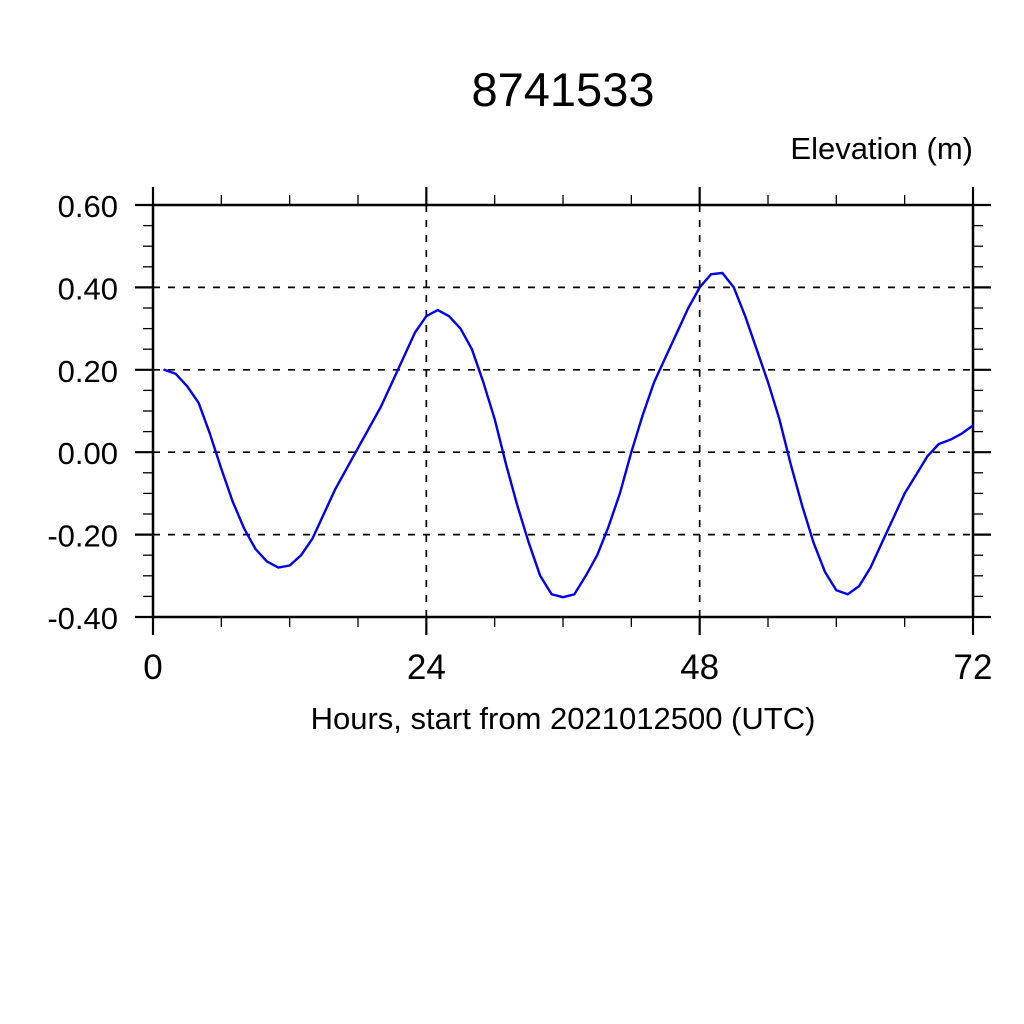 This screenshot has height=1024, width=1024. Describe the element at coordinates (563, 89) in the screenshot. I see `chart-title: 8741533` at that location.